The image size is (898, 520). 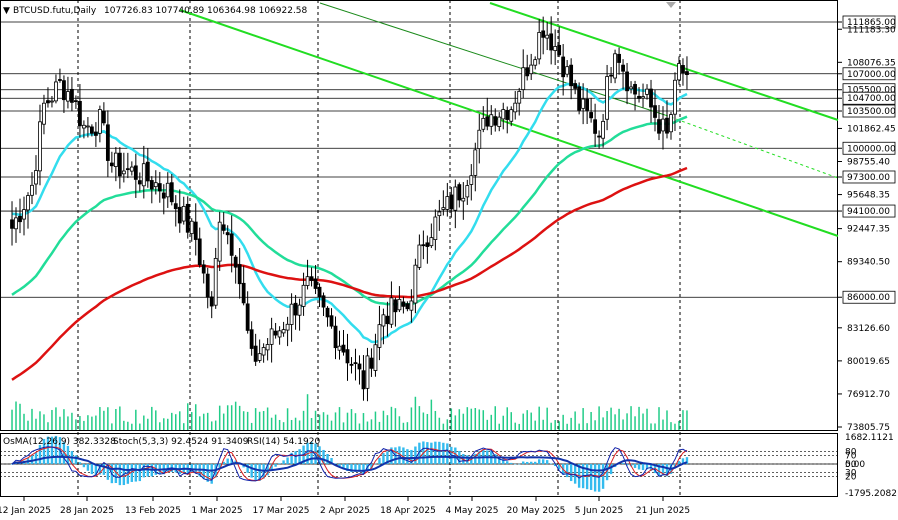 I want to click on stoch-label: Stoch(5,3,3) 92.4524 91.3409, so click(x=181, y=442).